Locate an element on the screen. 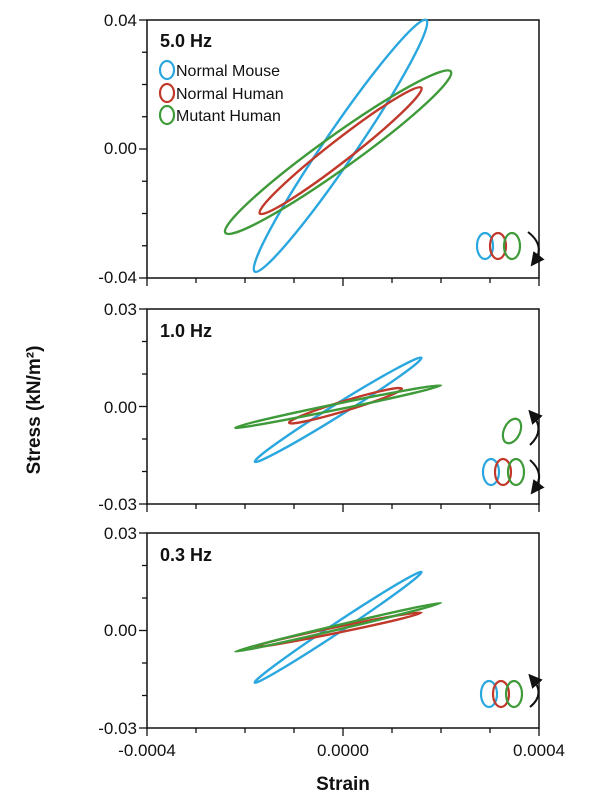  panel-03hz-ytick-top: 0.03 is located at coordinates (120, 533).